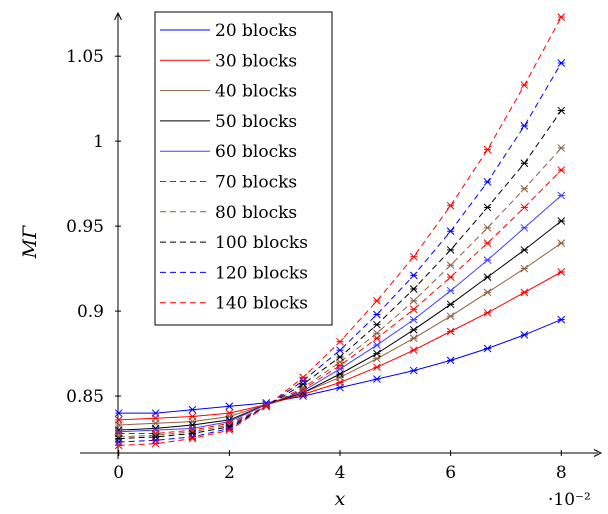 Image resolution: width=608 pixels, height=514 pixels. I want to click on x-axis-label: x, so click(340, 499).